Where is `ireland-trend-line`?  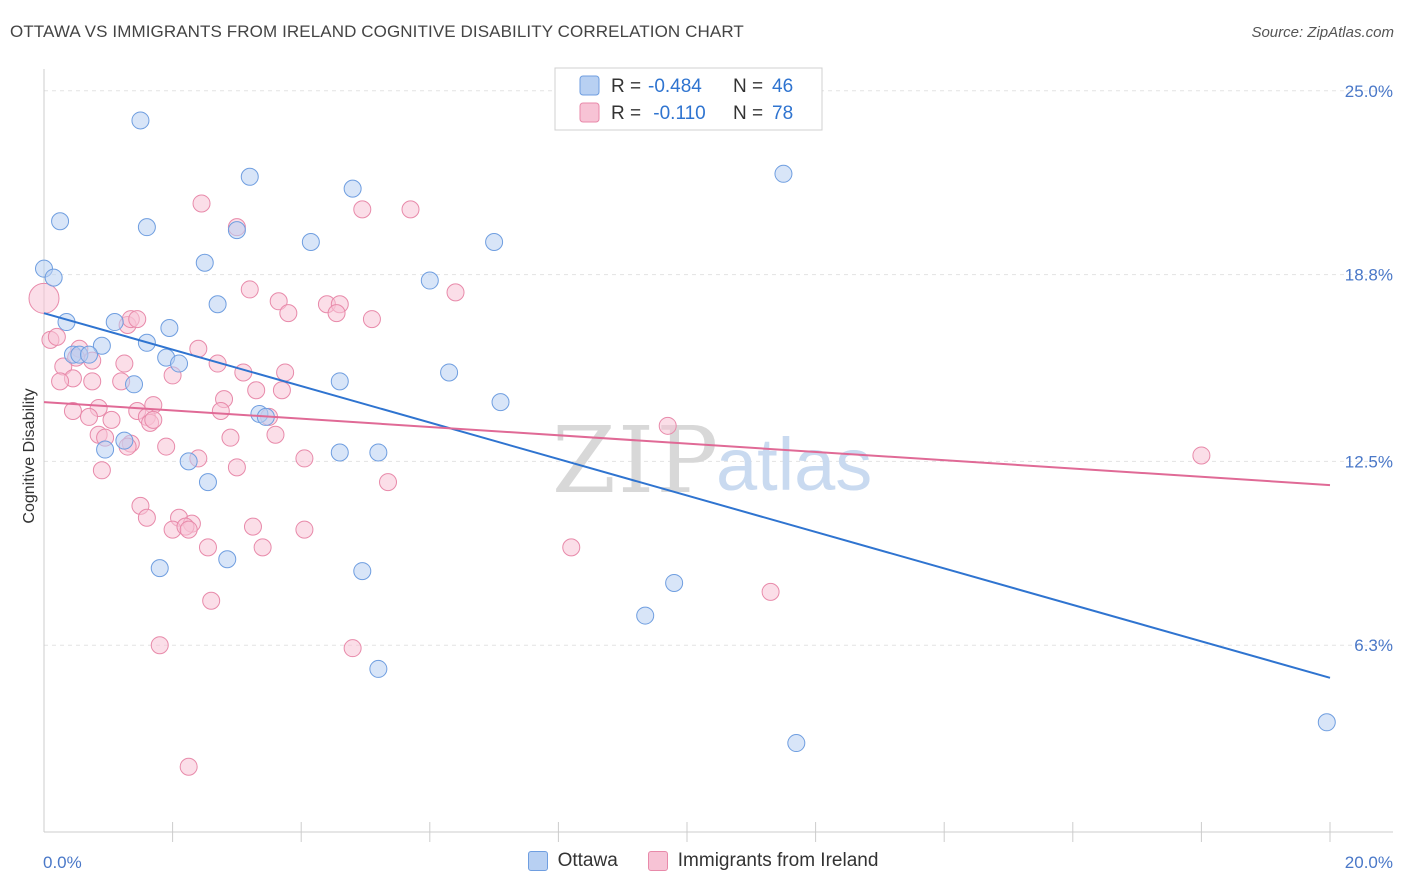
ireland-trend-line is located at coordinates (687, 444).